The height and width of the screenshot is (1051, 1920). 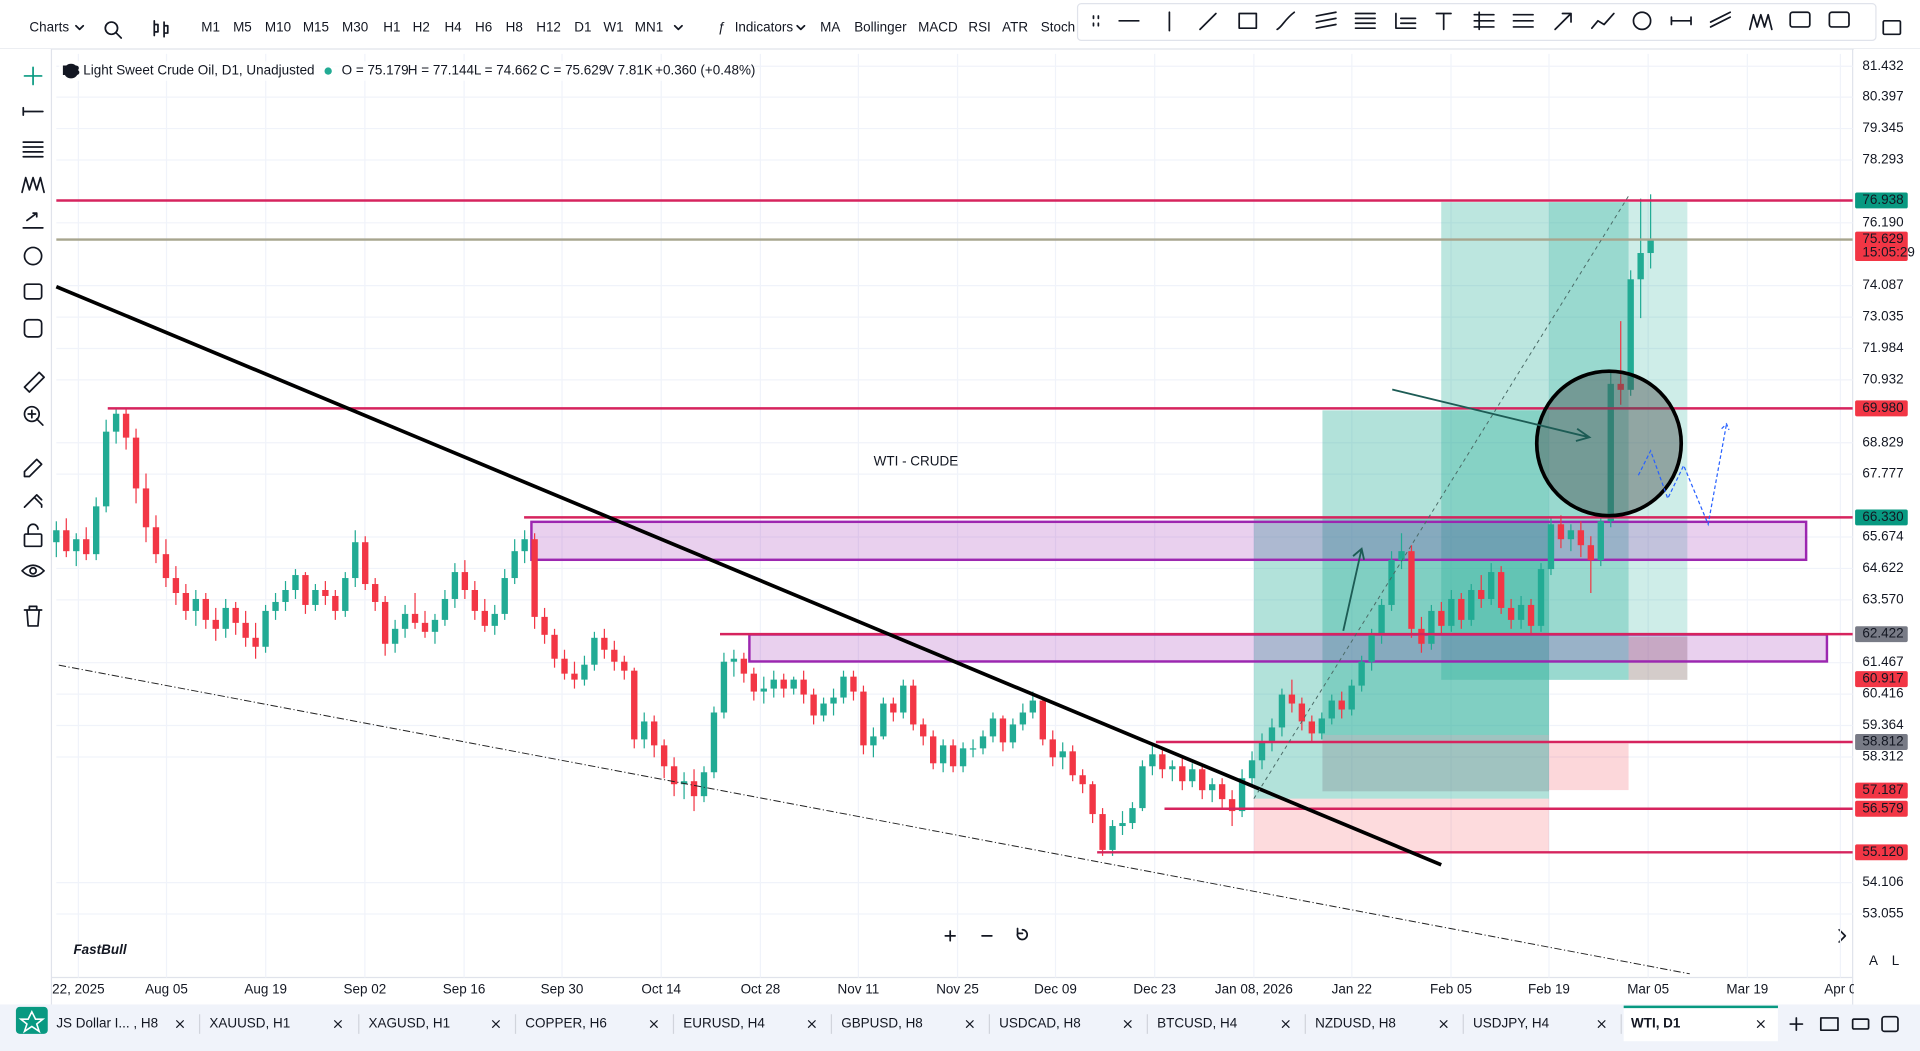 What do you see at coordinates (49, 27) in the screenshot?
I see `charts-menu: Charts` at bounding box center [49, 27].